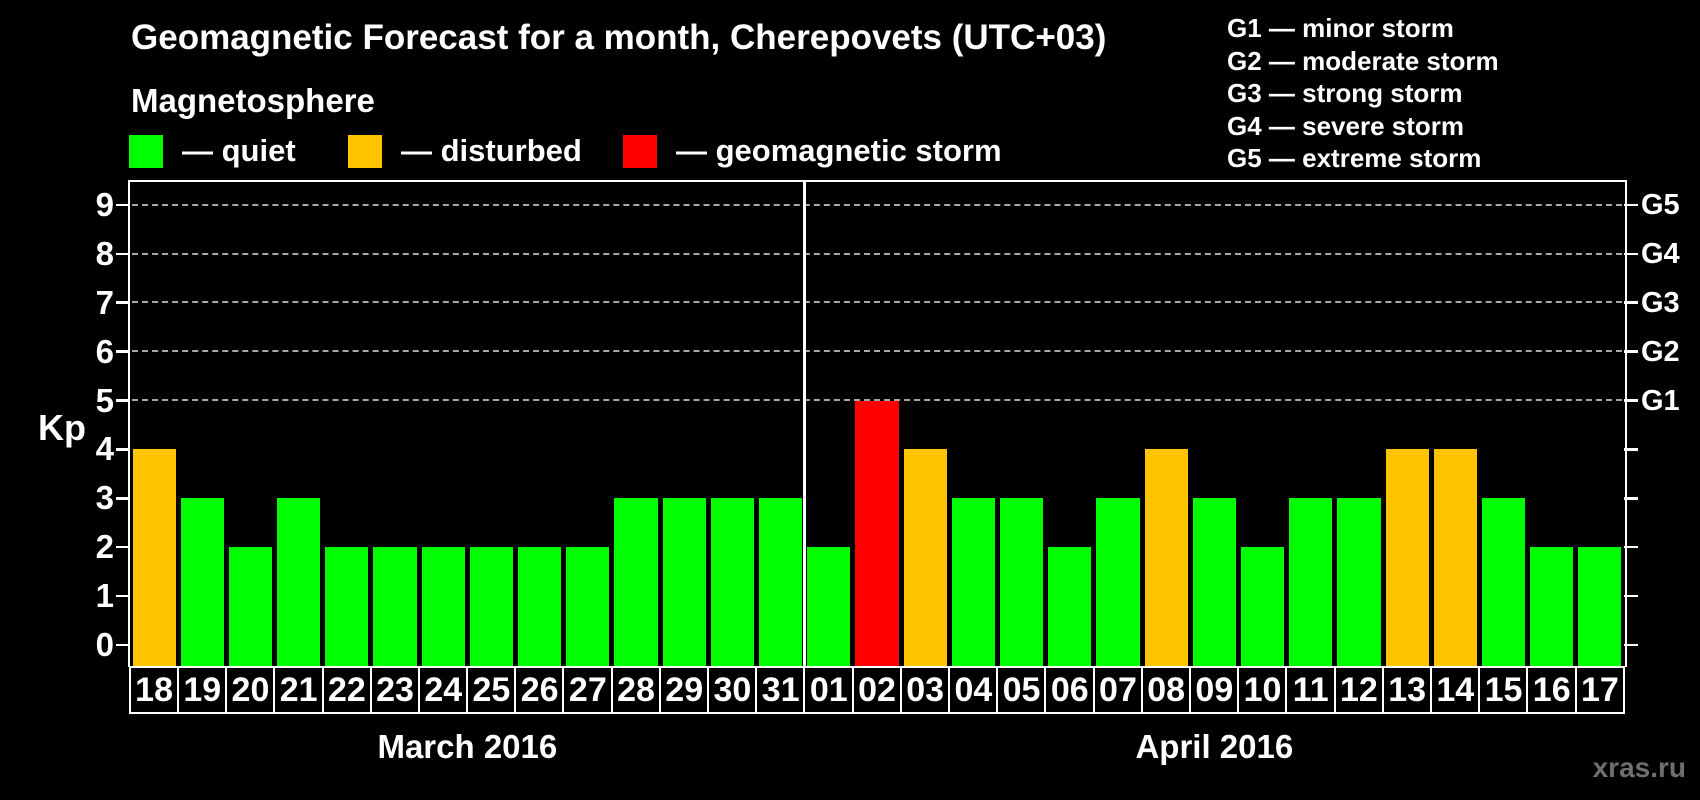 The width and height of the screenshot is (1700, 800). Describe the element at coordinates (491, 690) in the screenshot. I see `date-cell-25: 25` at that location.